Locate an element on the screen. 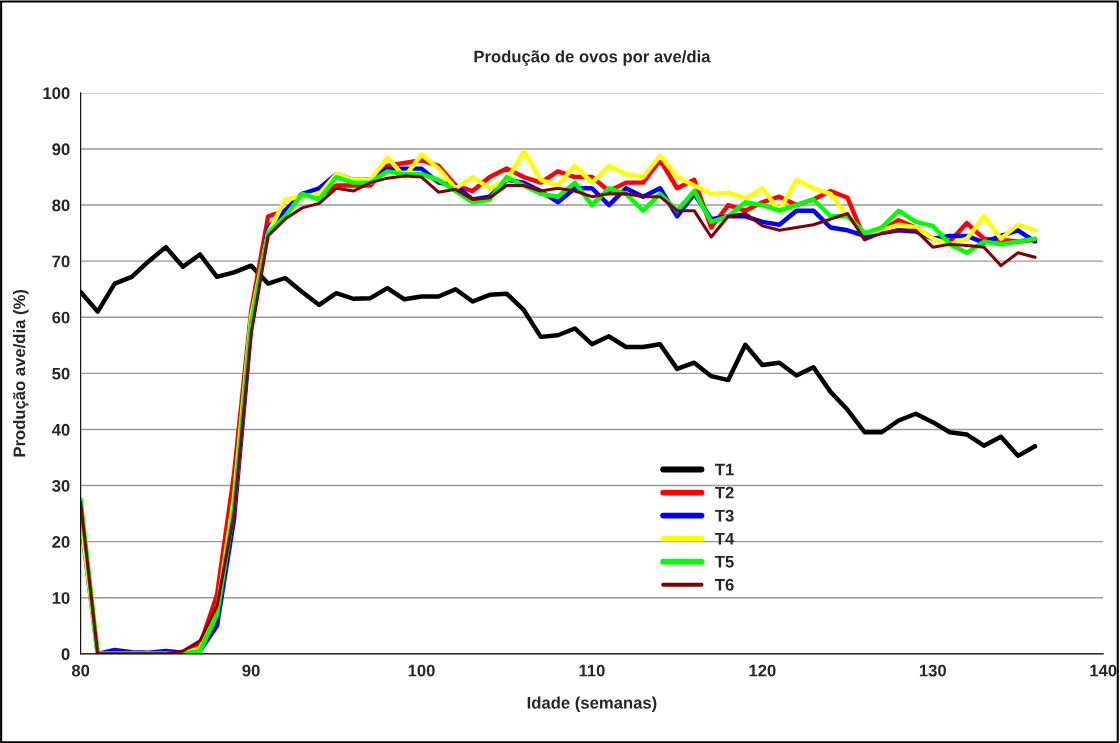 The height and width of the screenshot is (743, 1120). x-tick-label: 80 is located at coordinates (80, 670).